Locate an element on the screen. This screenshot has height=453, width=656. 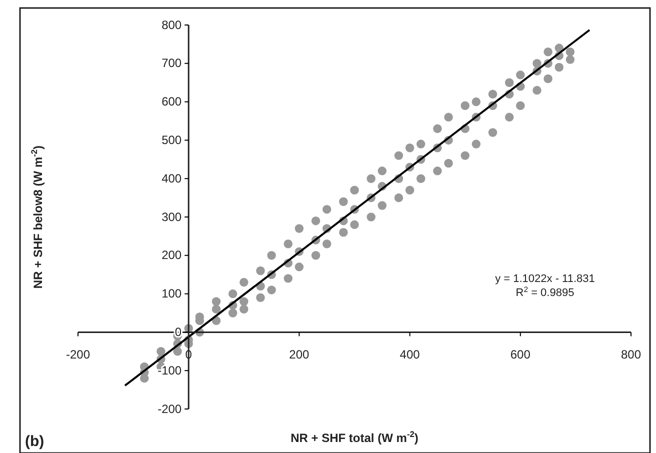
y-tick-label: -100 is located at coordinates (170, 370).